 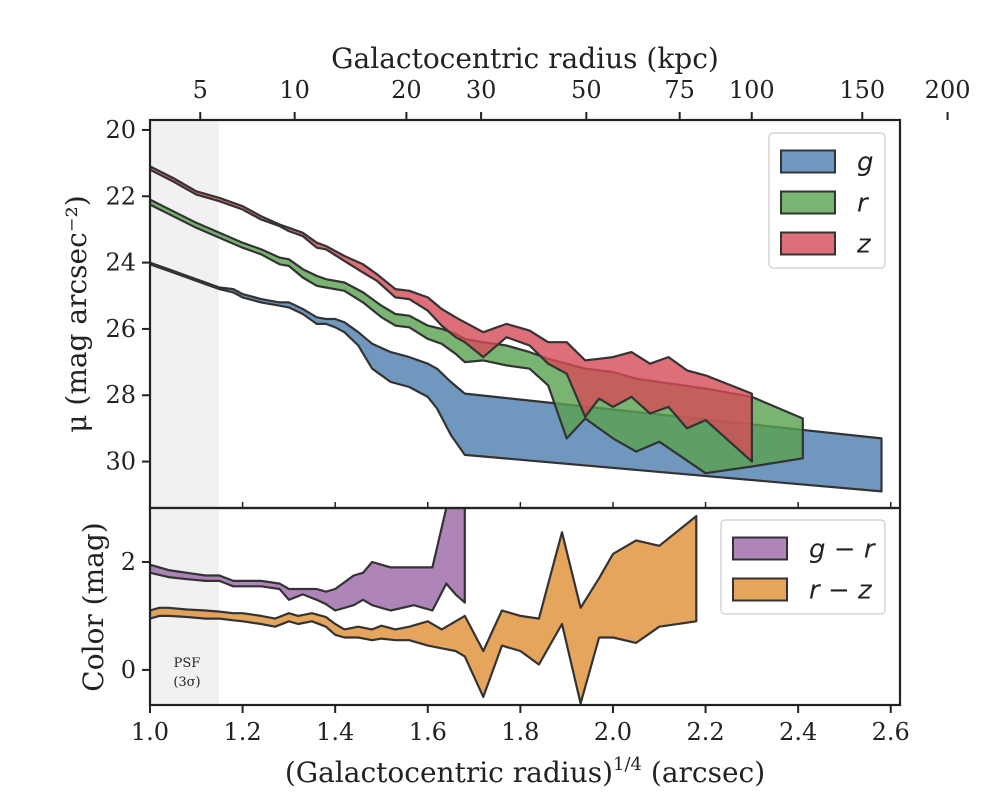 I want to click on psf-label-line1: PSF, so click(x=187, y=663).